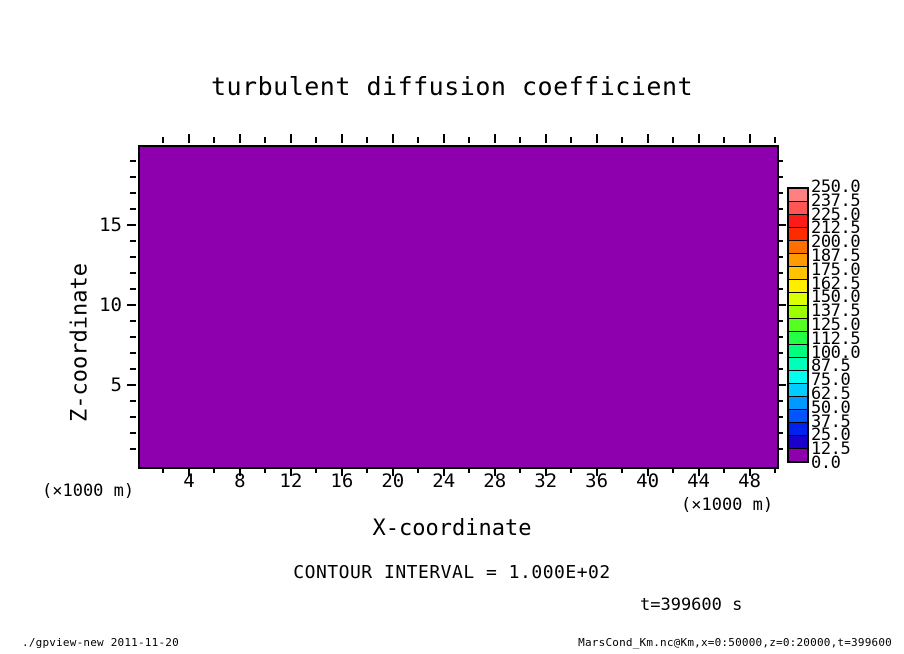 The image size is (904, 654). I want to click on colorbar-tick-label: 87.5, so click(831, 366).